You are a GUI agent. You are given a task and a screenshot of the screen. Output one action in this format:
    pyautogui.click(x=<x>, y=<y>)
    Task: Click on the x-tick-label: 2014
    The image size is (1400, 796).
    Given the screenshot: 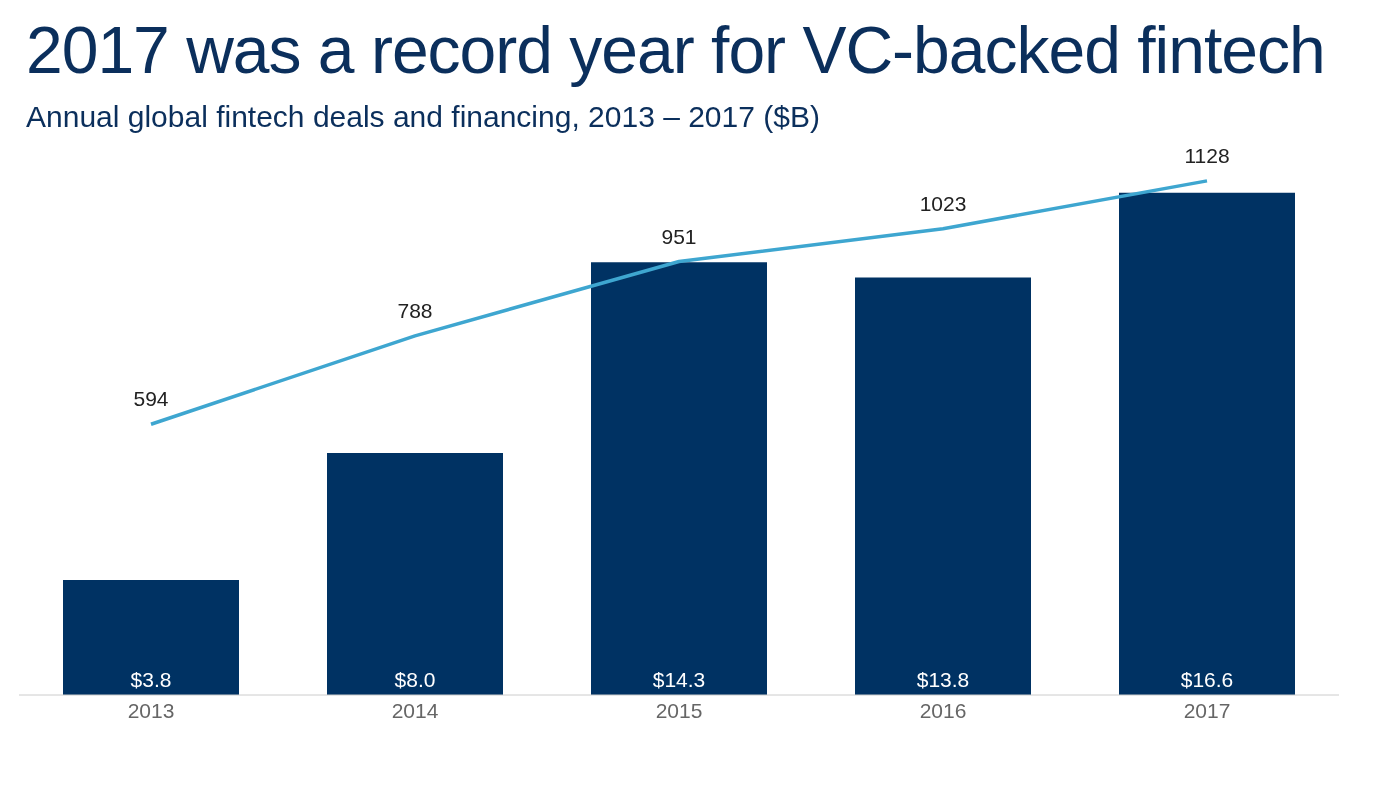 What is the action you would take?
    pyautogui.click(x=415, y=710)
    